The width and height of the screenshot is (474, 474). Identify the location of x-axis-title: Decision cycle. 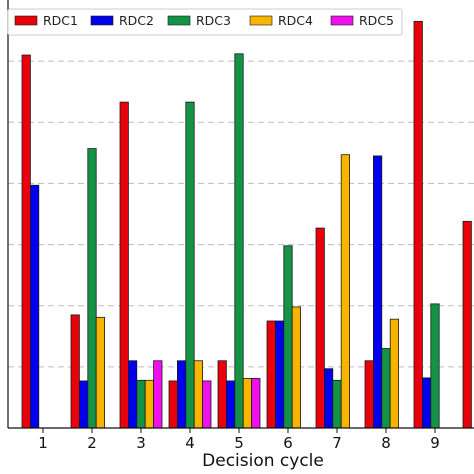
(263, 461).